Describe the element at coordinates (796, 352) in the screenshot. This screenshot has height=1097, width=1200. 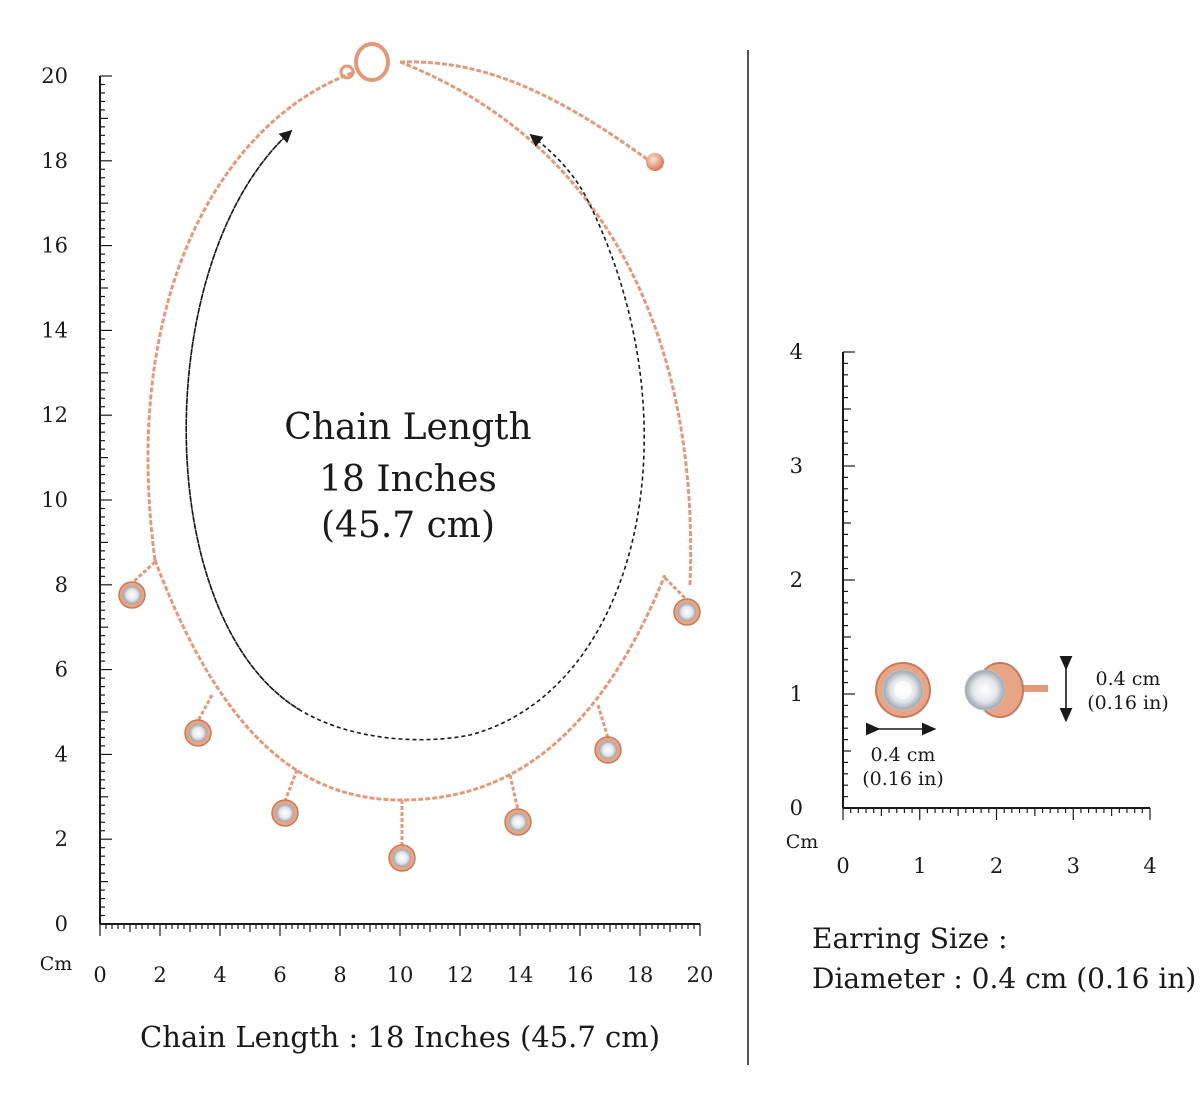
I see `earring-ruler-y-tick-label: 4` at that location.